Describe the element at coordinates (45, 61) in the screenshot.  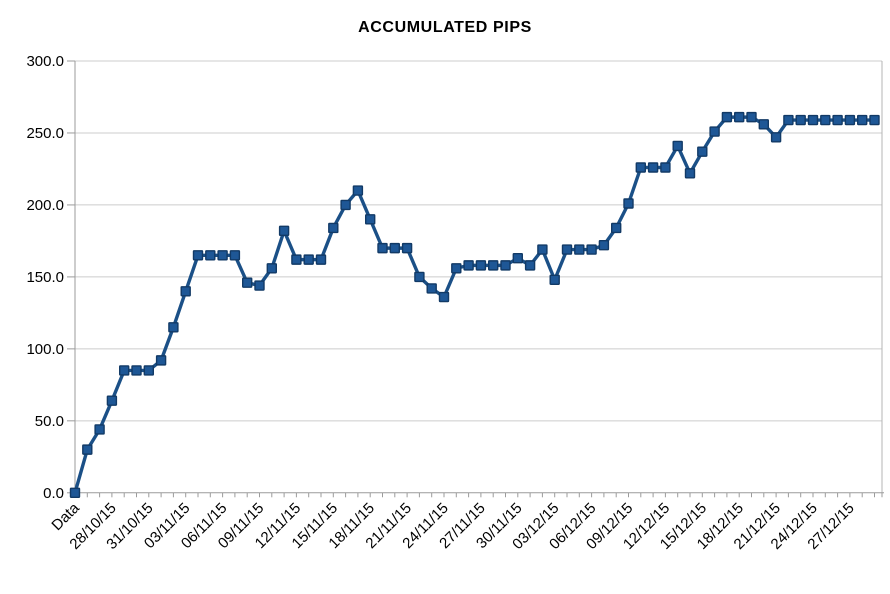
I see `y-tick-label: 300.0` at that location.